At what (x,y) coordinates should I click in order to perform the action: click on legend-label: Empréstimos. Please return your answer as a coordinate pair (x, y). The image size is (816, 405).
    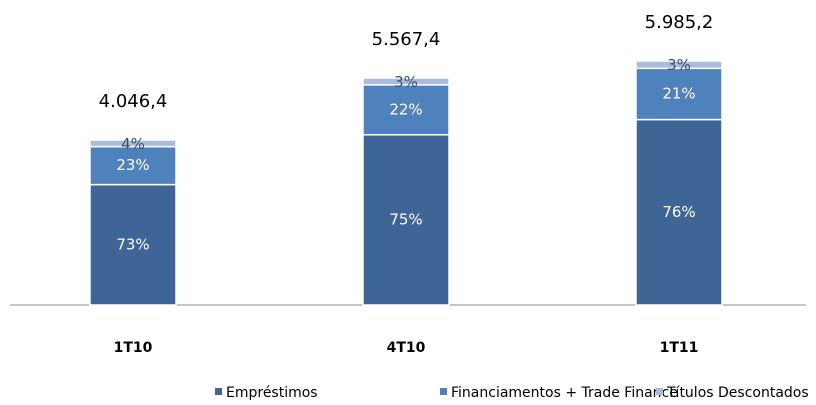
    Looking at the image, I should click on (272, 393).